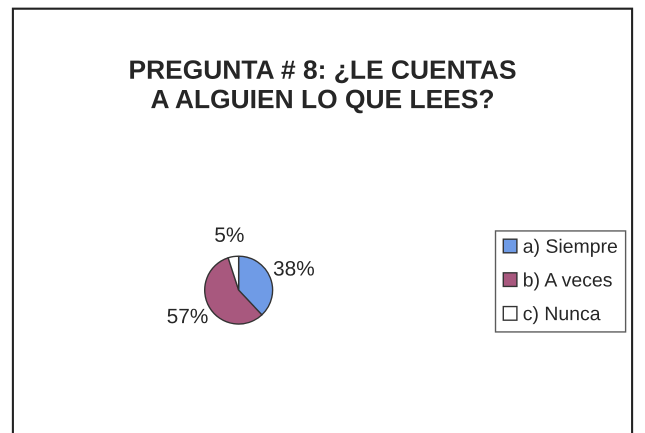  I want to click on legend-label: b) A veces, so click(568, 281).